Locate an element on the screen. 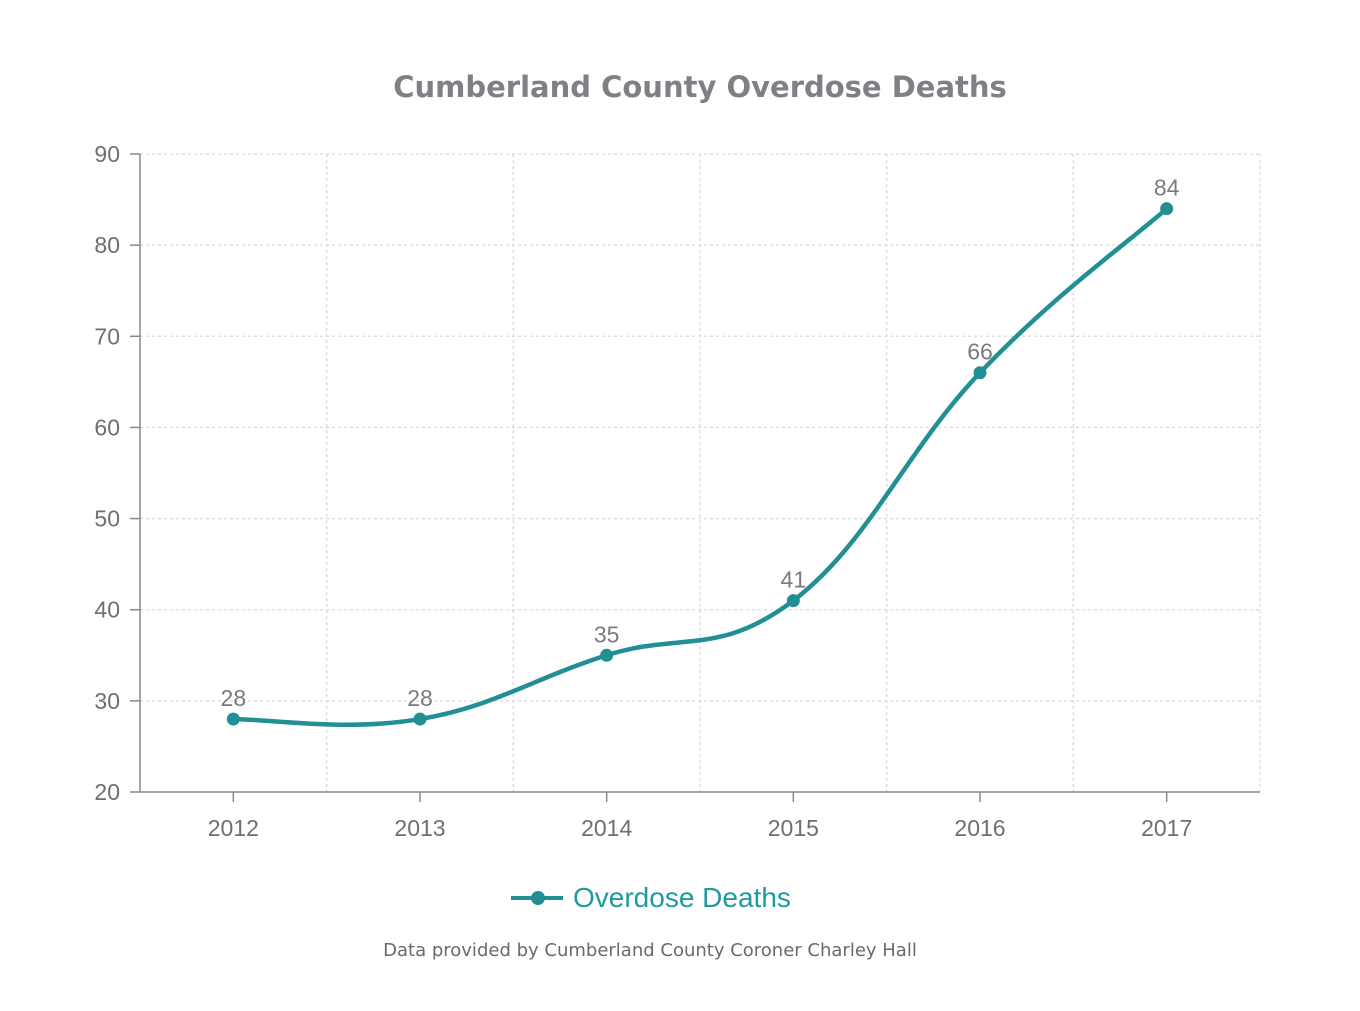 The image size is (1360, 1011). x-tick-label: 2016 is located at coordinates (979, 828).